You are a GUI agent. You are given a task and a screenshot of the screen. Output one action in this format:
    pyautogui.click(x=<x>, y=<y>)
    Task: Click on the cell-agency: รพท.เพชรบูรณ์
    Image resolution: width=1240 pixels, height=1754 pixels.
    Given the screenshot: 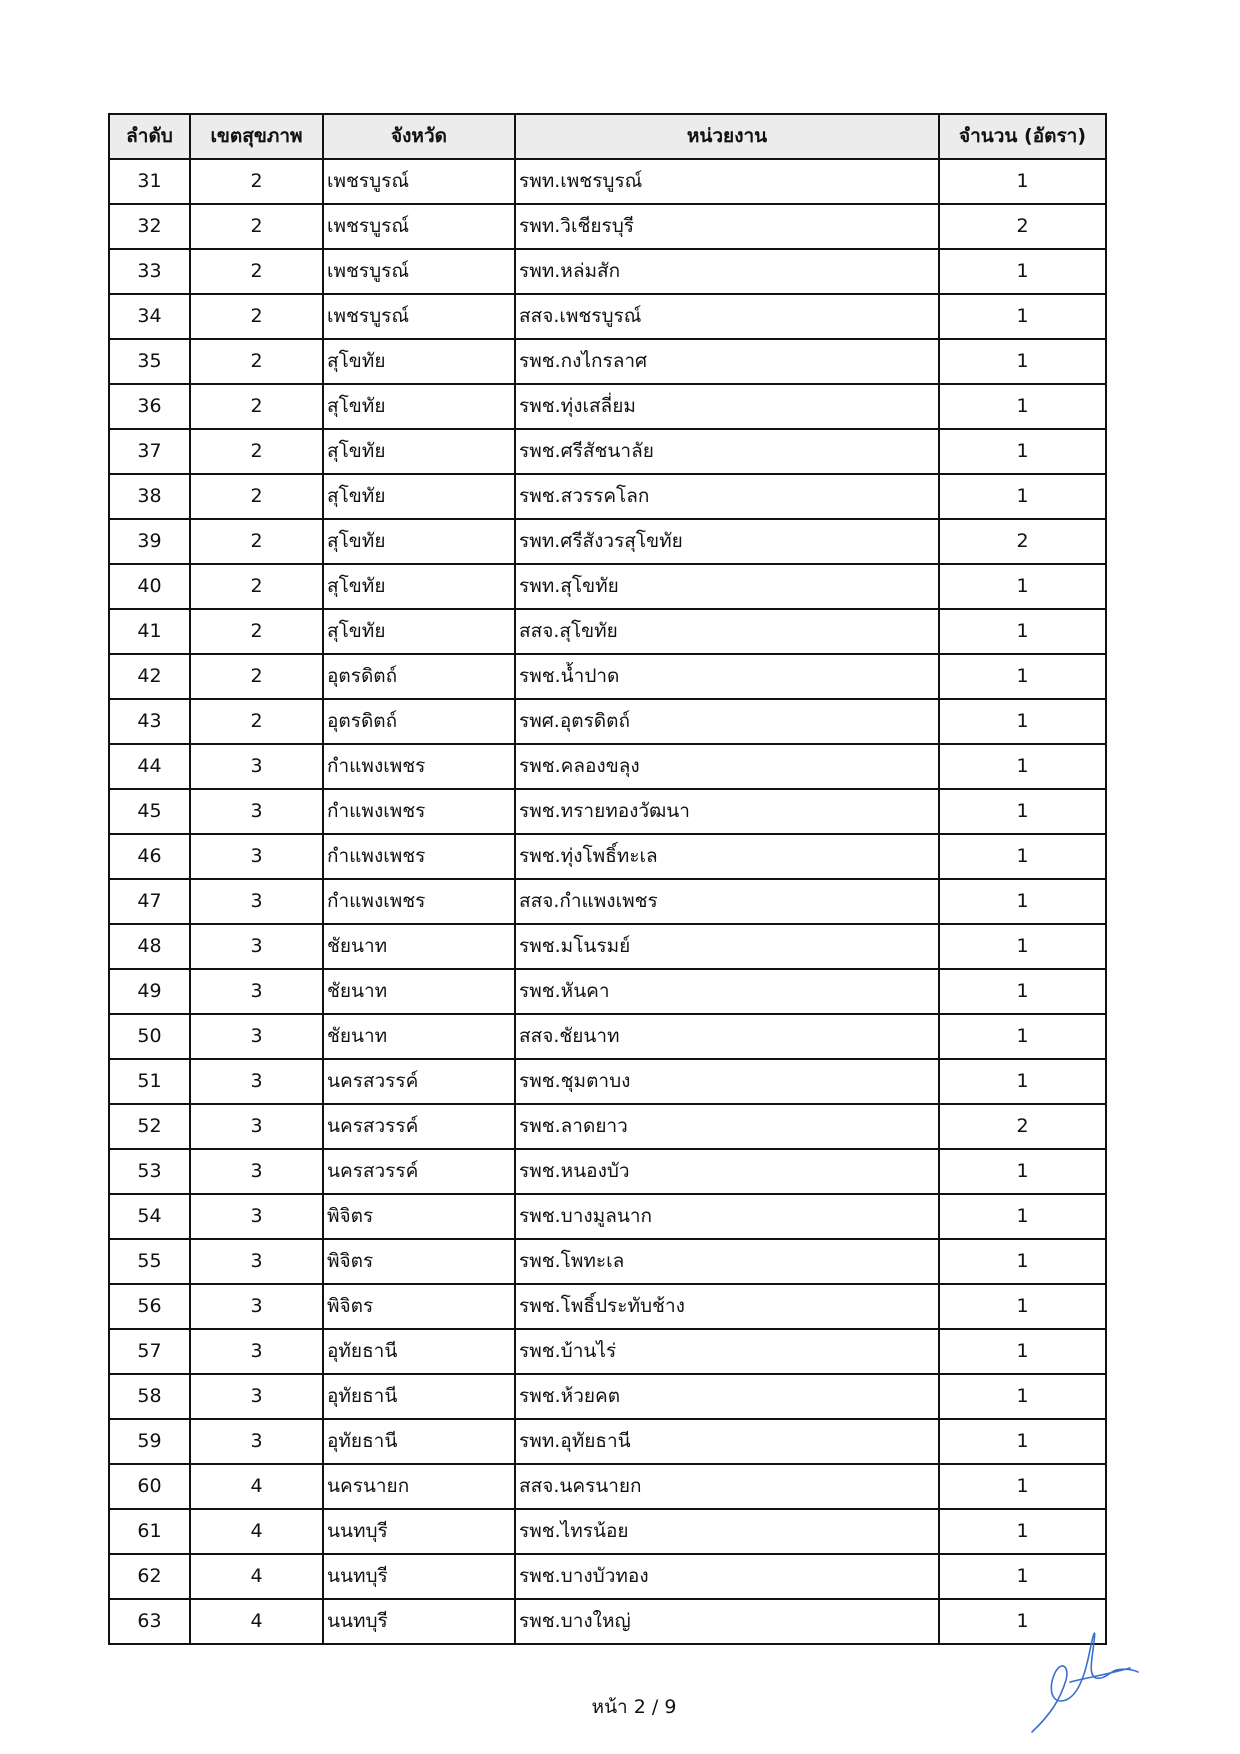 What is the action you would take?
    pyautogui.click(x=727, y=181)
    